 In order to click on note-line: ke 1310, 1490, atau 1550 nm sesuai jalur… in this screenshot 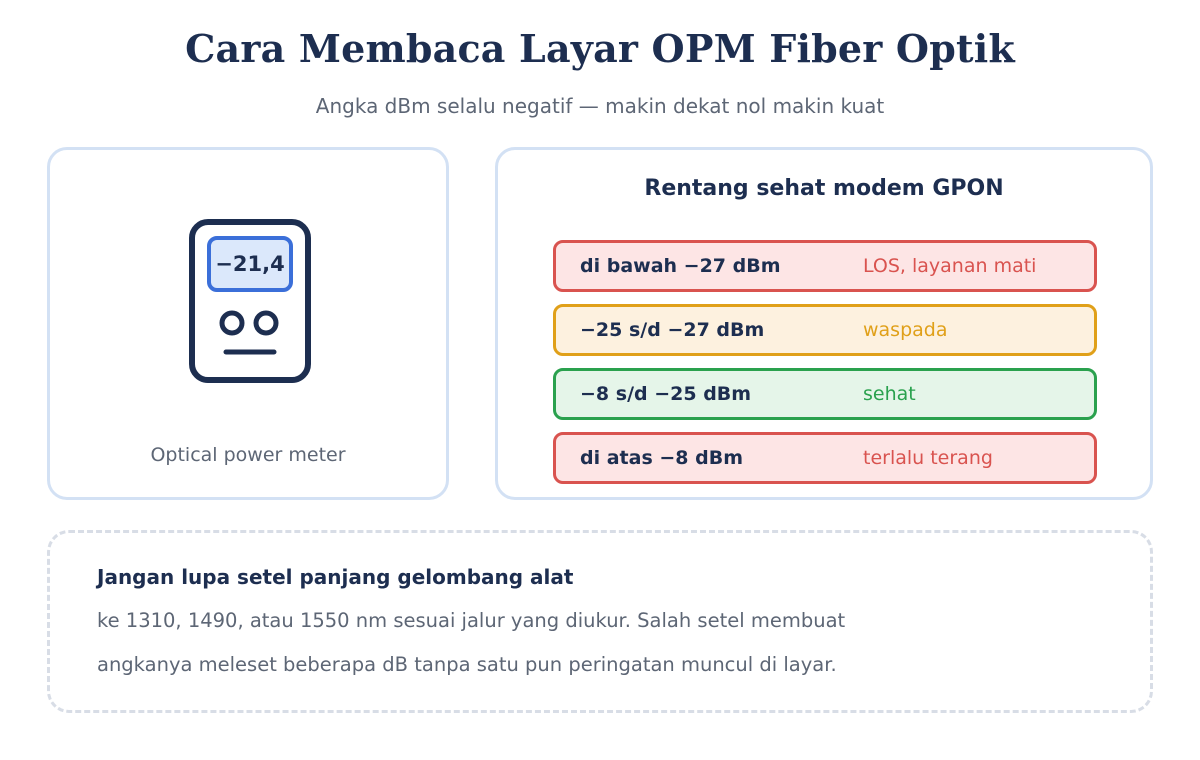, I will do `click(471, 620)`.